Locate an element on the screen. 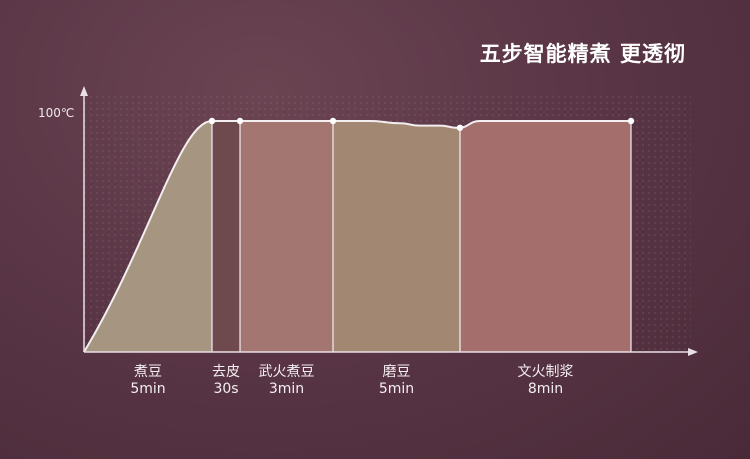  chart-title: 五步智能精煮 更透彻 is located at coordinates (582, 54).